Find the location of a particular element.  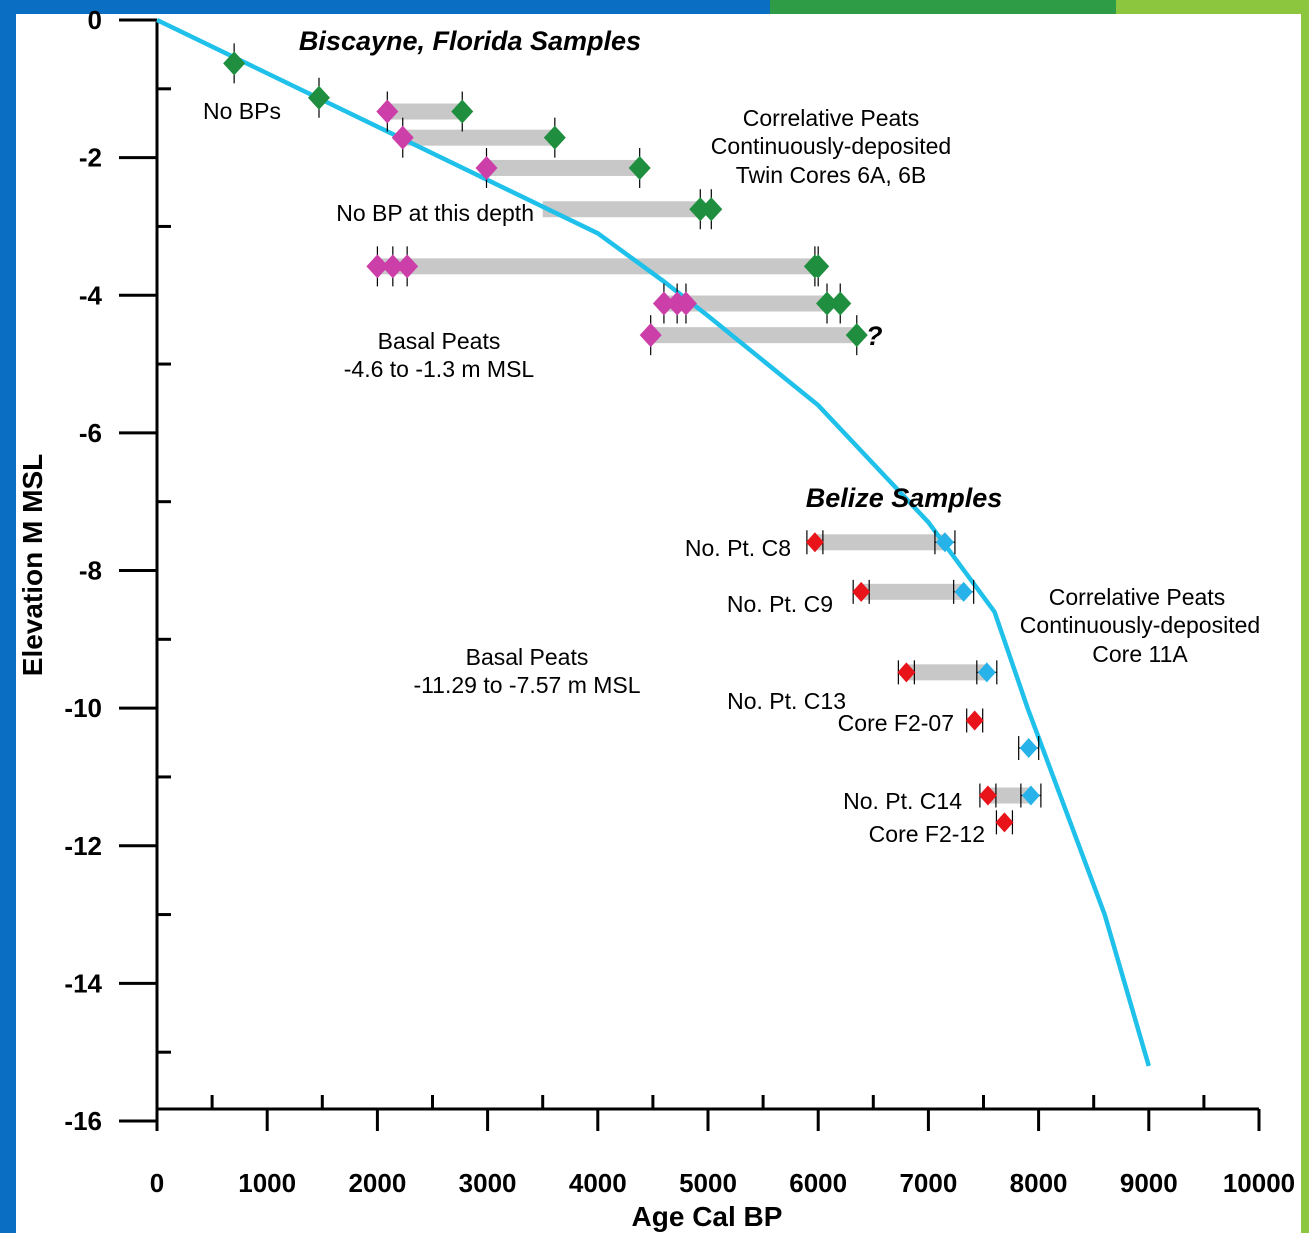

x-tick-label: 5000 is located at coordinates (708, 1183).